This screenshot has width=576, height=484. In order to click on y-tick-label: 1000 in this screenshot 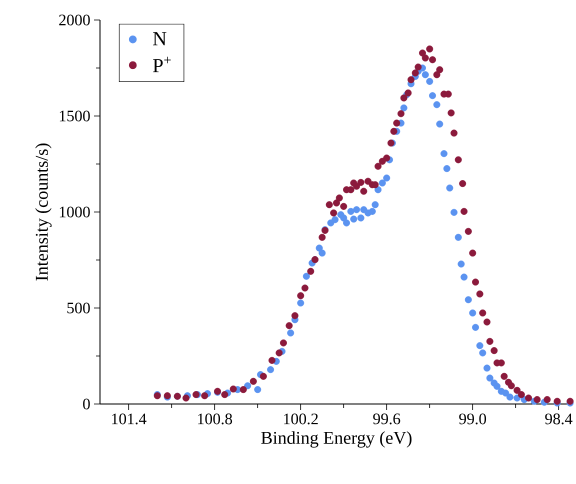, I will do `click(75, 212)`.